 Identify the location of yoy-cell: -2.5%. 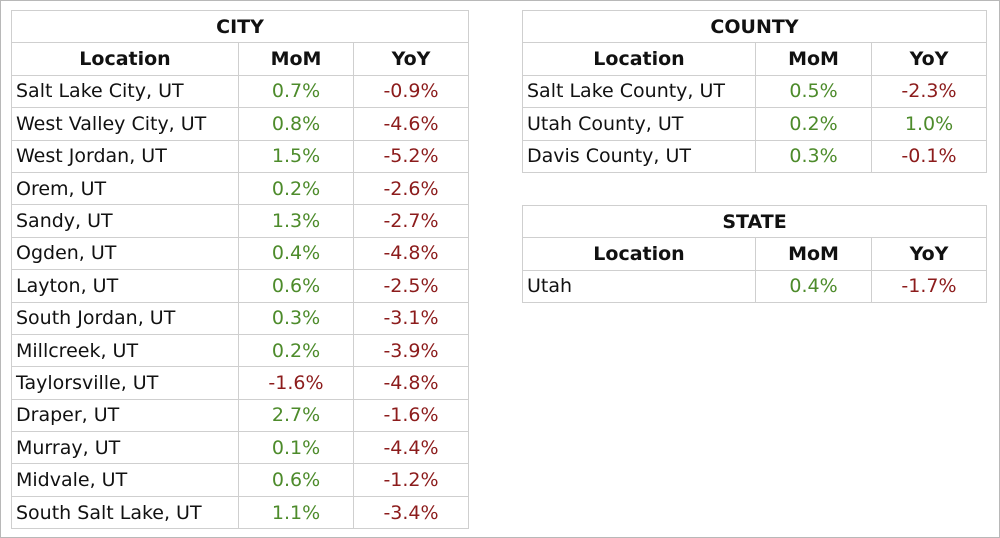
(411, 286).